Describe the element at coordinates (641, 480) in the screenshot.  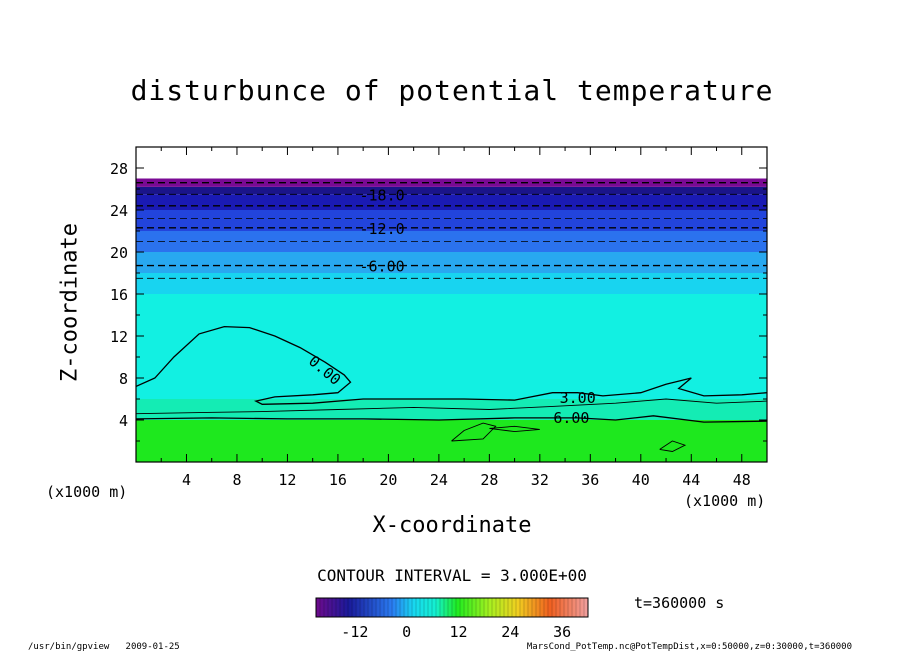
I see `x-tick-label-9: 40` at that location.